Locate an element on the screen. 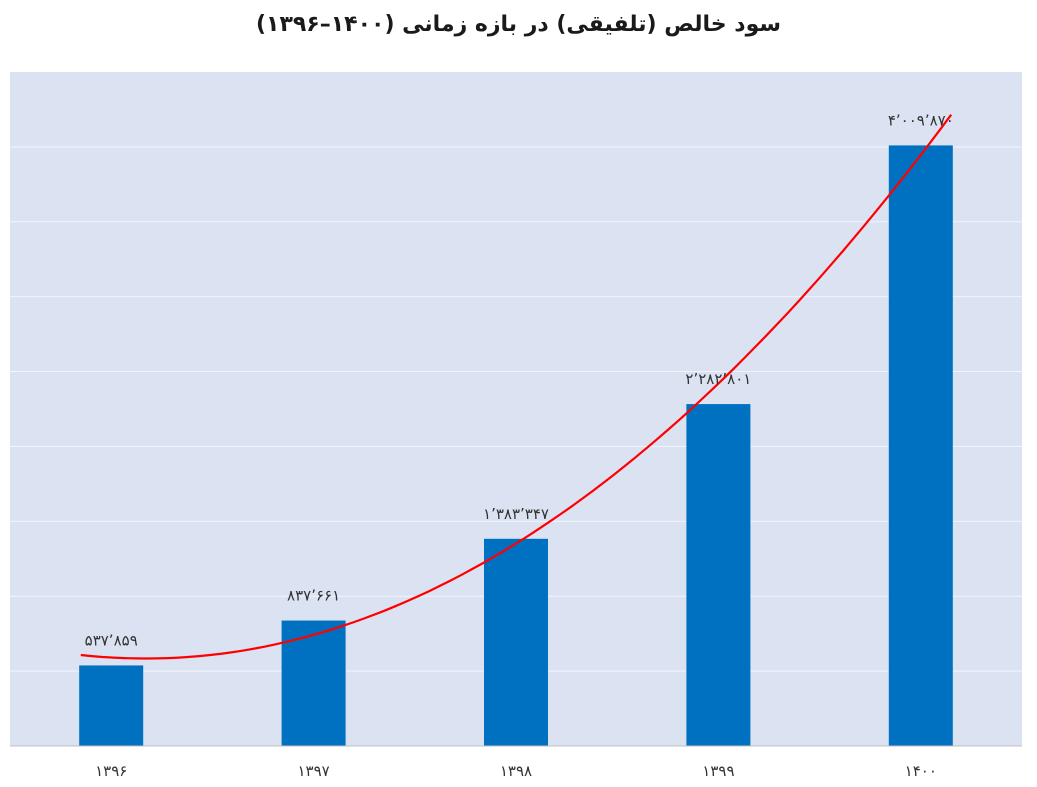  data-label-4: ۲٬۲۸۲٬۸۰۱ is located at coordinates (718, 379).